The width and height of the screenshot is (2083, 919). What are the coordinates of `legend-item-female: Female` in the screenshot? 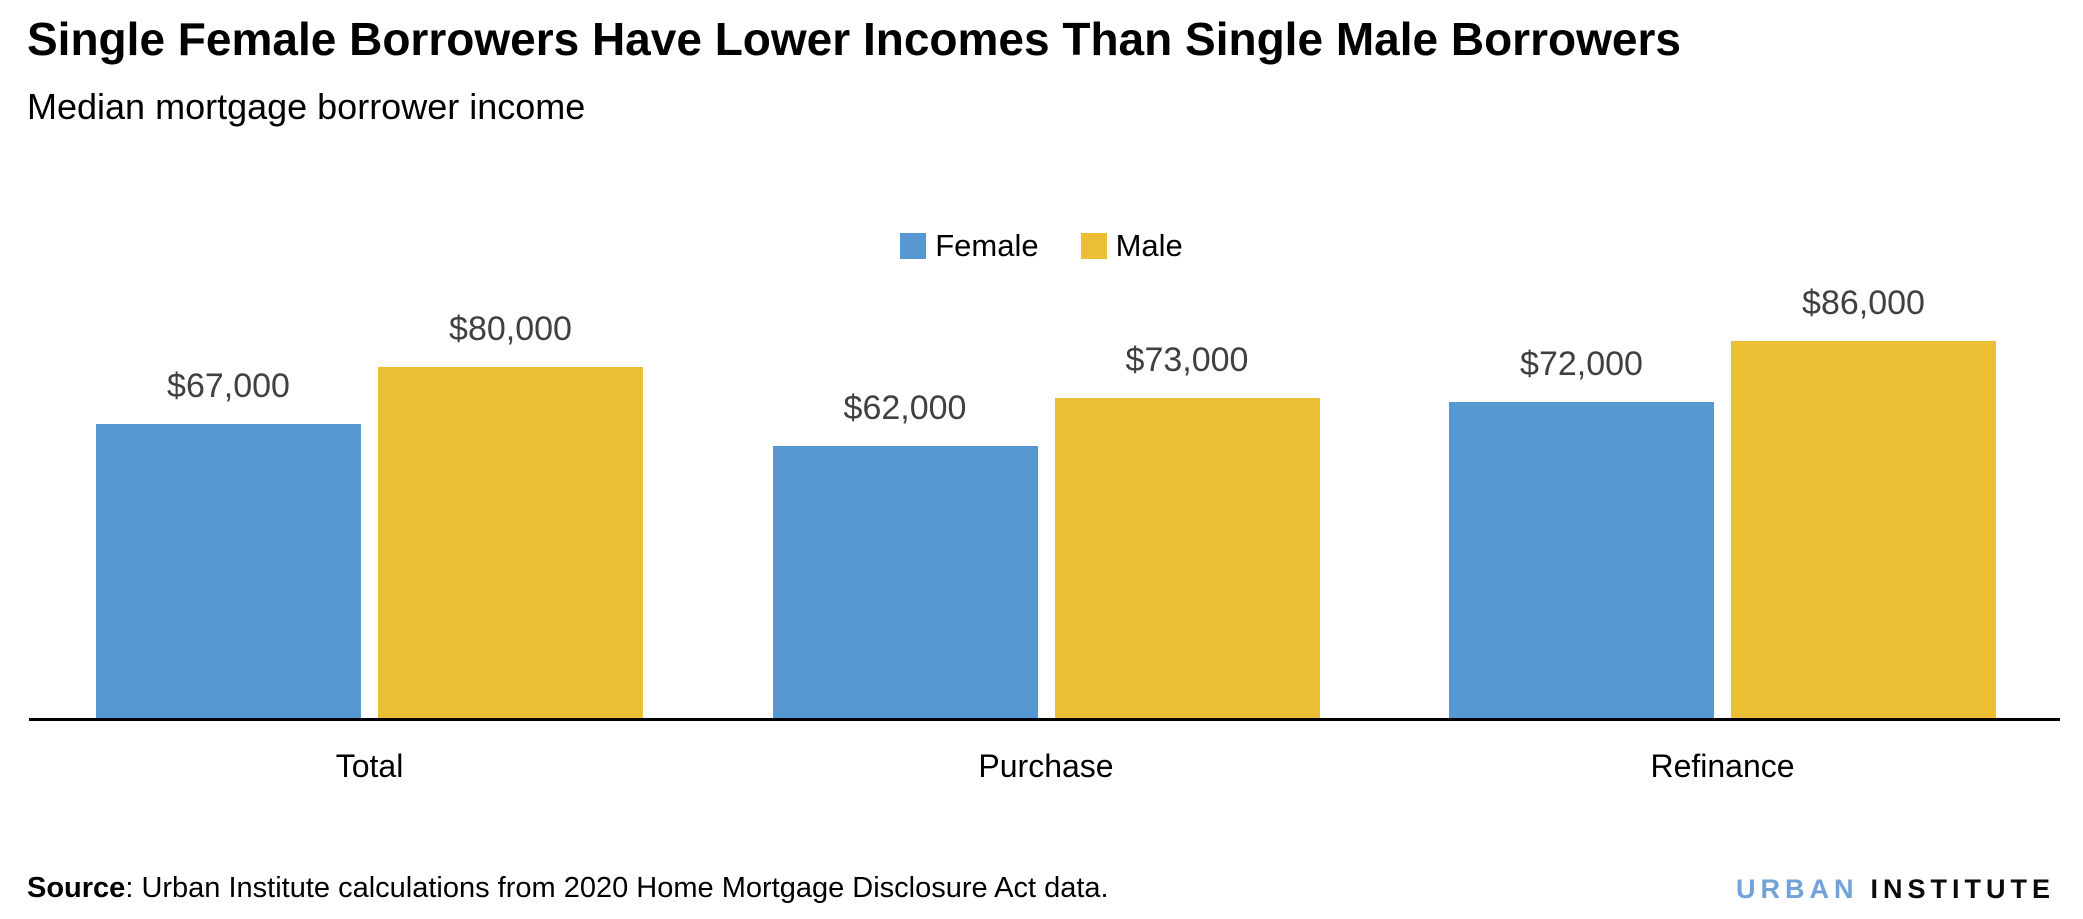 It's located at (969, 246).